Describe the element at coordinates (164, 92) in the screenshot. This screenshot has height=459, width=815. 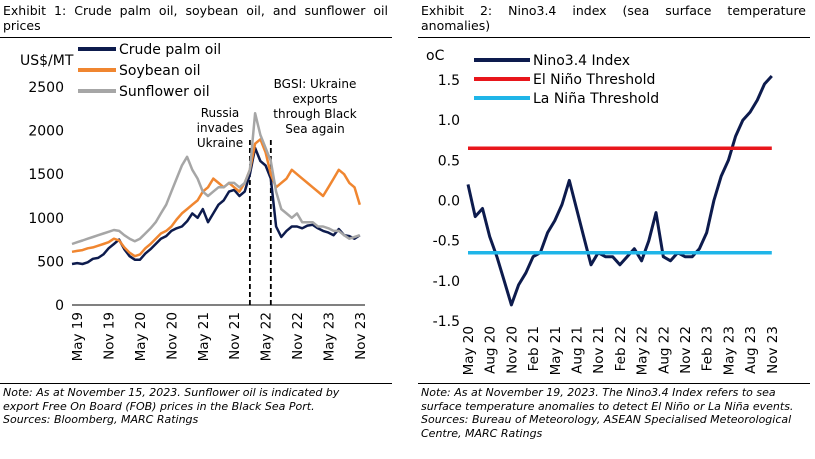
I see `legend-label-sunflower-oil: Sunflower oil` at that location.